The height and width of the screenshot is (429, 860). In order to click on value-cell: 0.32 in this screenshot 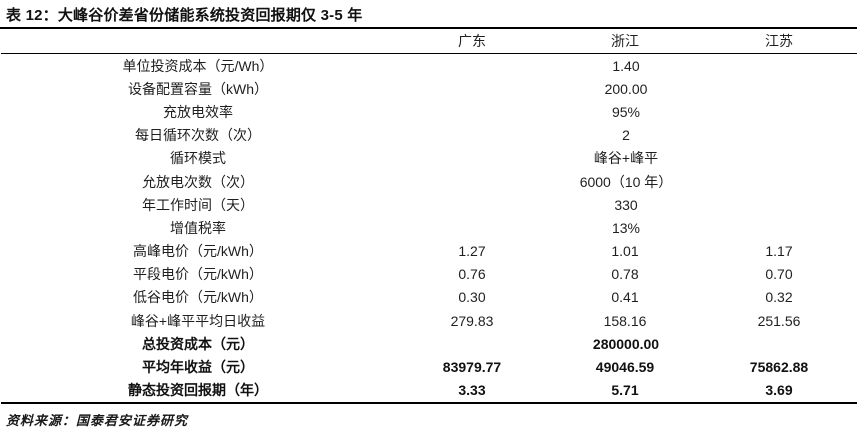, I will do `click(779, 297)`.